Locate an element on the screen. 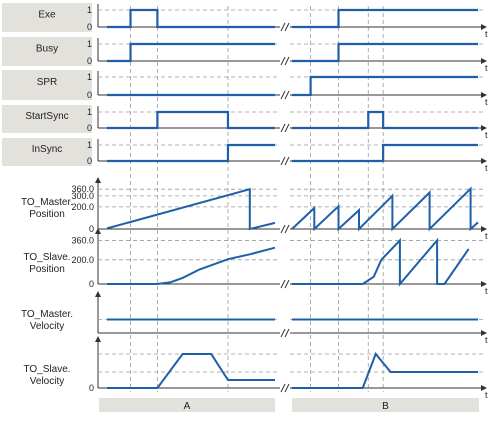 The image size is (500, 421). tick-label: 300.0 is located at coordinates (82, 196).